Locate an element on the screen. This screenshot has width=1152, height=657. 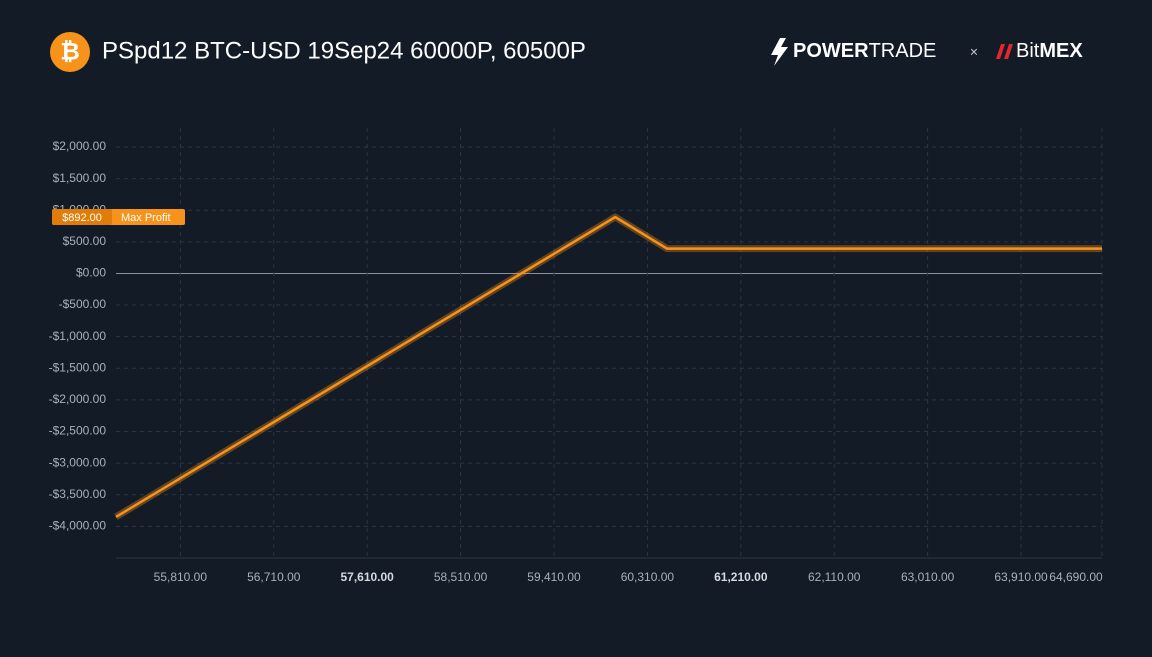
y-tick-label: $500.00 is located at coordinates (85, 241).